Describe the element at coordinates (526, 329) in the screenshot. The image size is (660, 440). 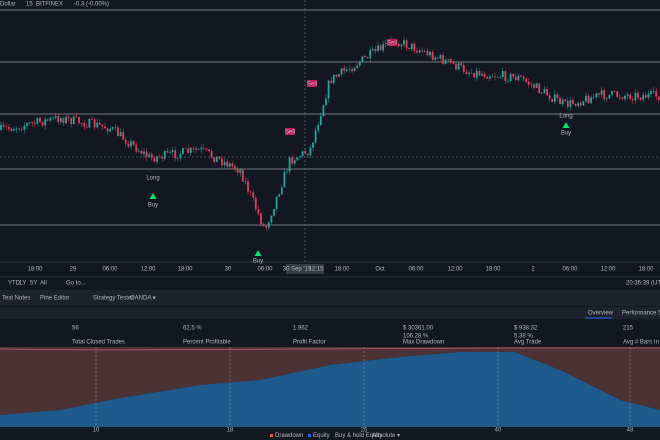
I see `stat-value: $ 938.32` at that location.